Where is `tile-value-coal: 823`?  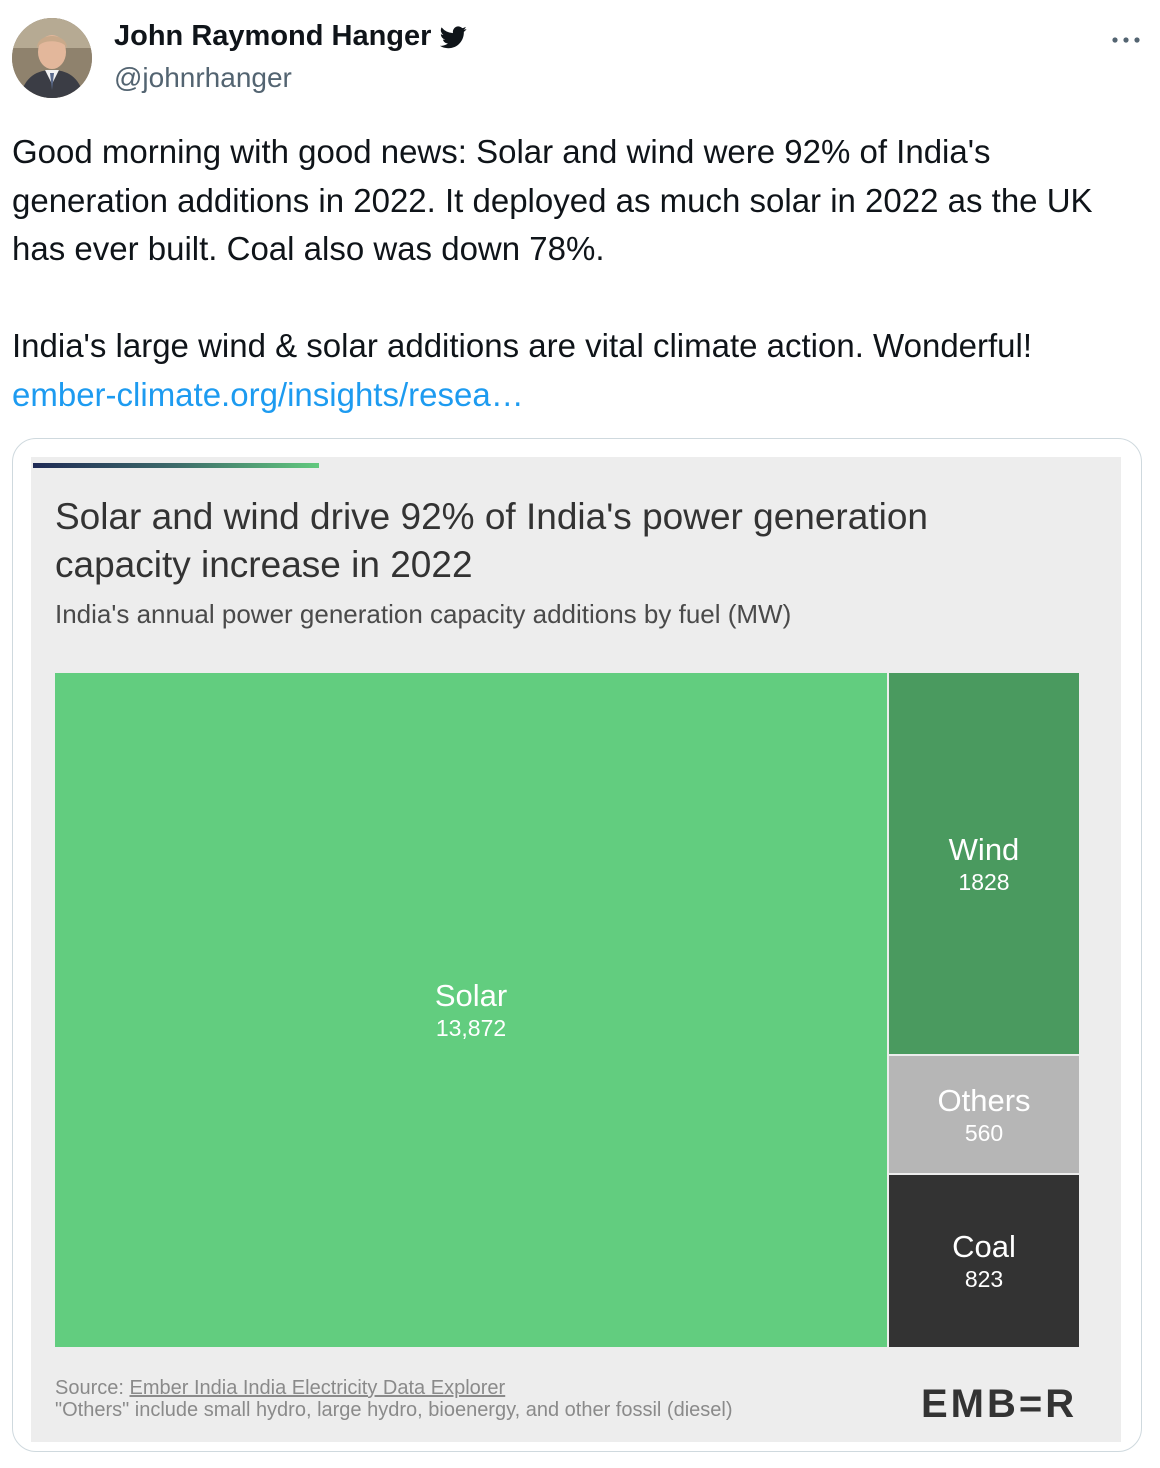
tile-value-coal: 823 is located at coordinates (984, 1279).